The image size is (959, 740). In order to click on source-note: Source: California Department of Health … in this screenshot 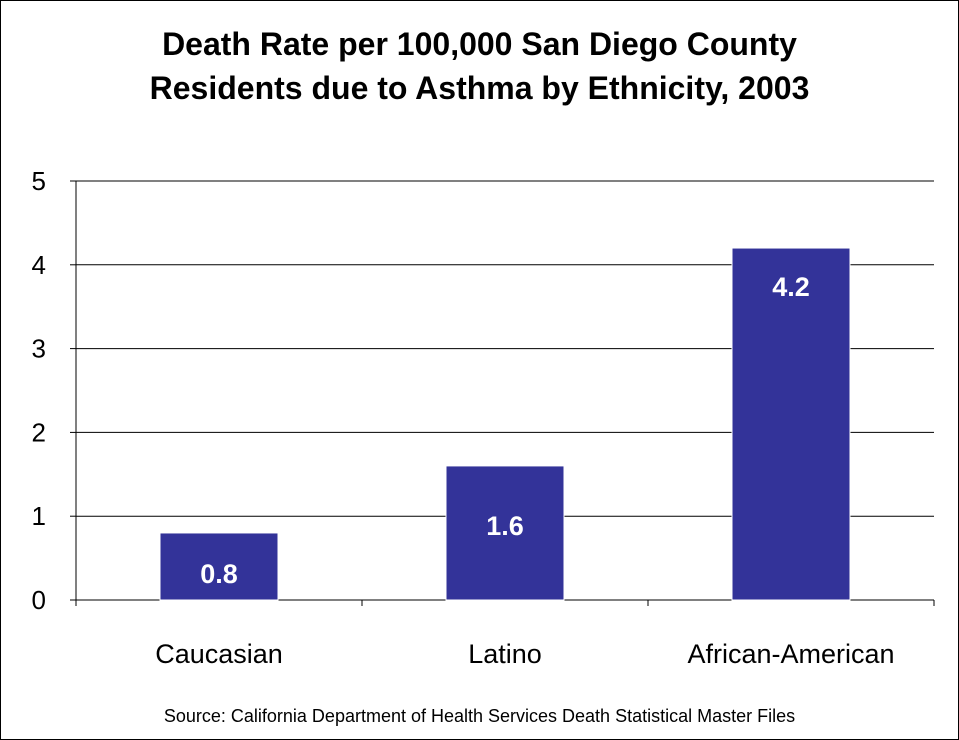, I will do `click(479, 716)`.